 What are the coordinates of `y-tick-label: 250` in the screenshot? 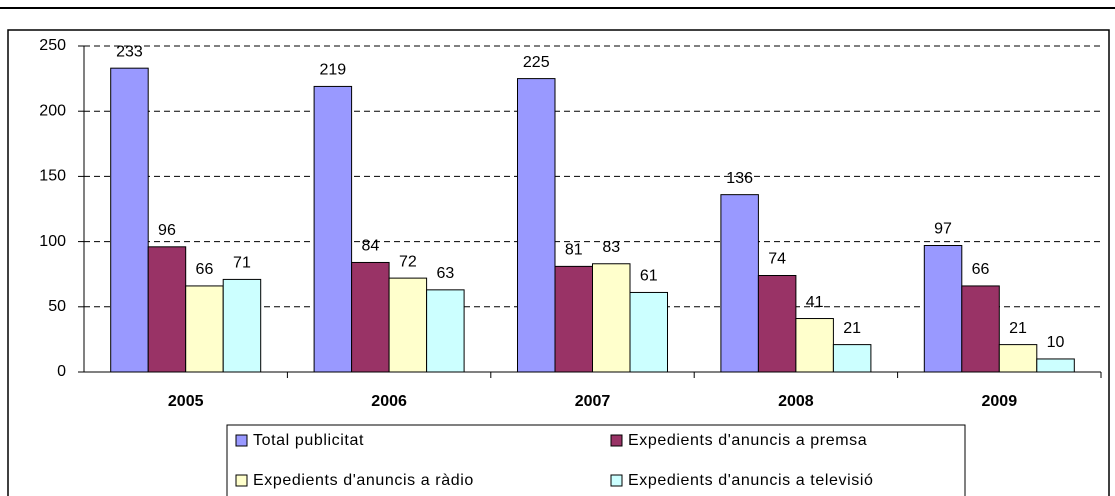 It's located at (52, 45).